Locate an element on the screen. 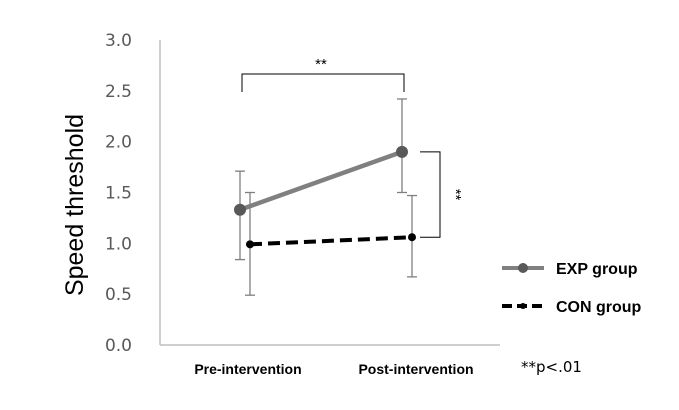 Image resolution: width=679 pixels, height=410 pixels. x-tick-label: Post-intervention is located at coordinates (415, 369).